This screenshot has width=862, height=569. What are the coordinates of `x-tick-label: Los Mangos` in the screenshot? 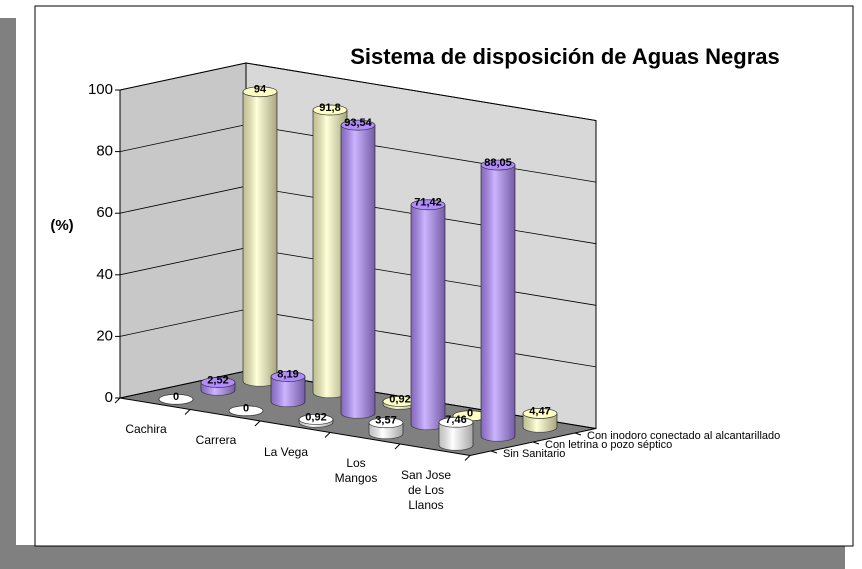 It's located at (356, 471).